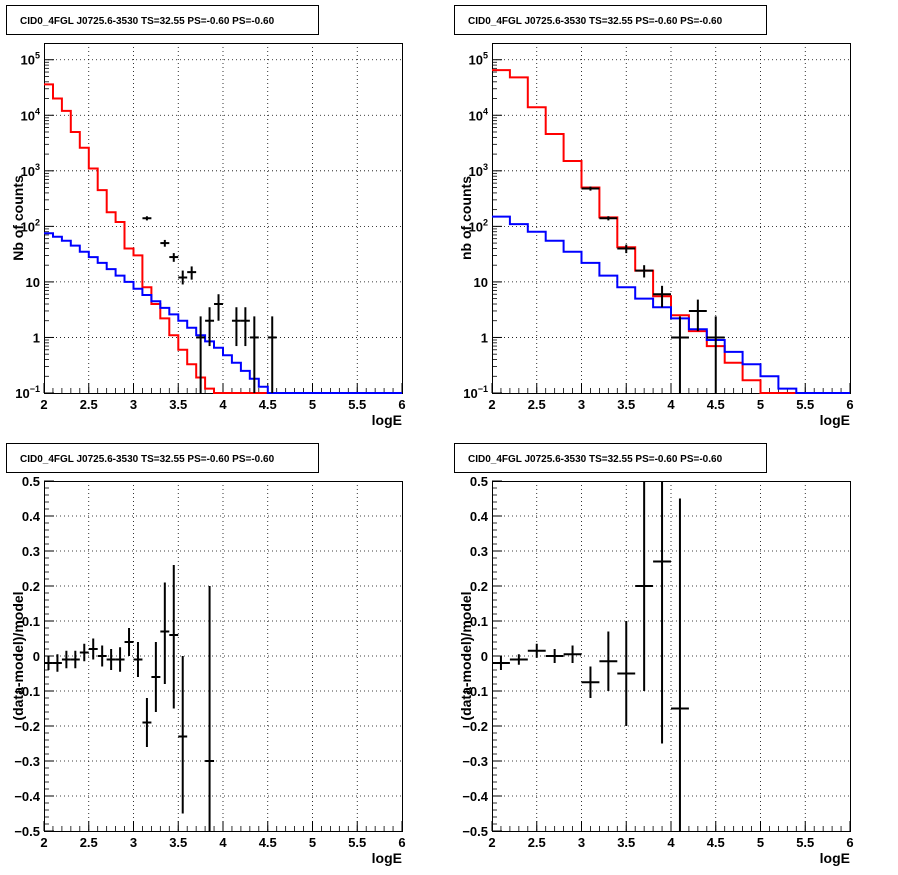 The image size is (898, 875). What do you see at coordinates (27, 392) in the screenshot?
I see `y-tick-label: 10⁻¹` at bounding box center [27, 392].